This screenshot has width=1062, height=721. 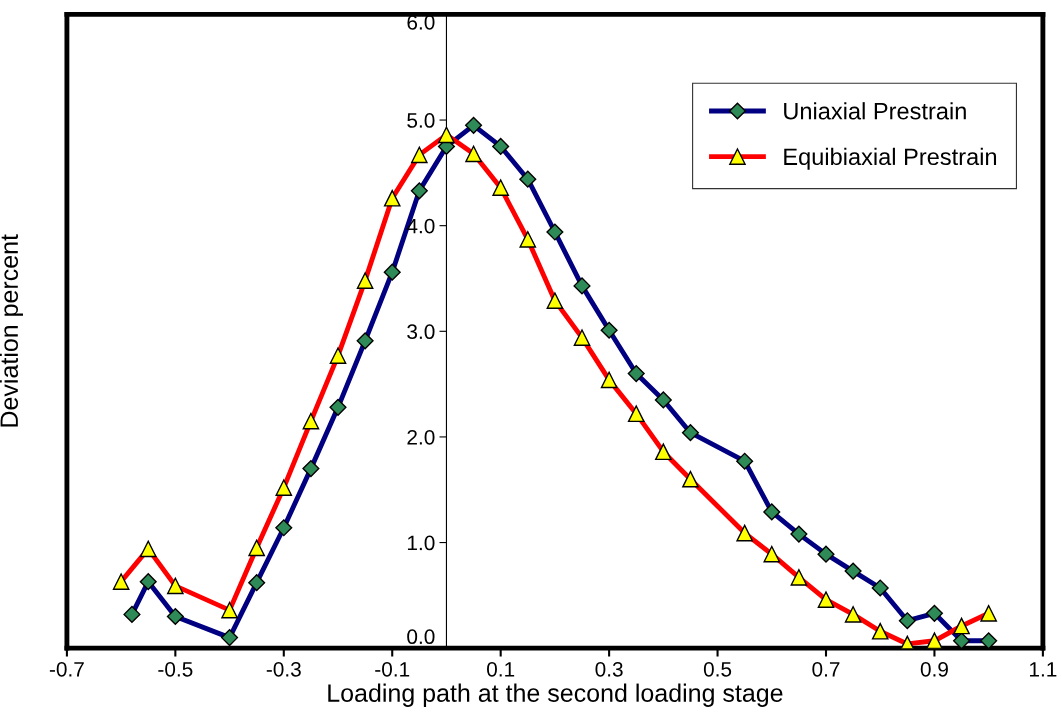 What do you see at coordinates (66, 669) in the screenshot?
I see `x-tick-label: -0.7` at bounding box center [66, 669].